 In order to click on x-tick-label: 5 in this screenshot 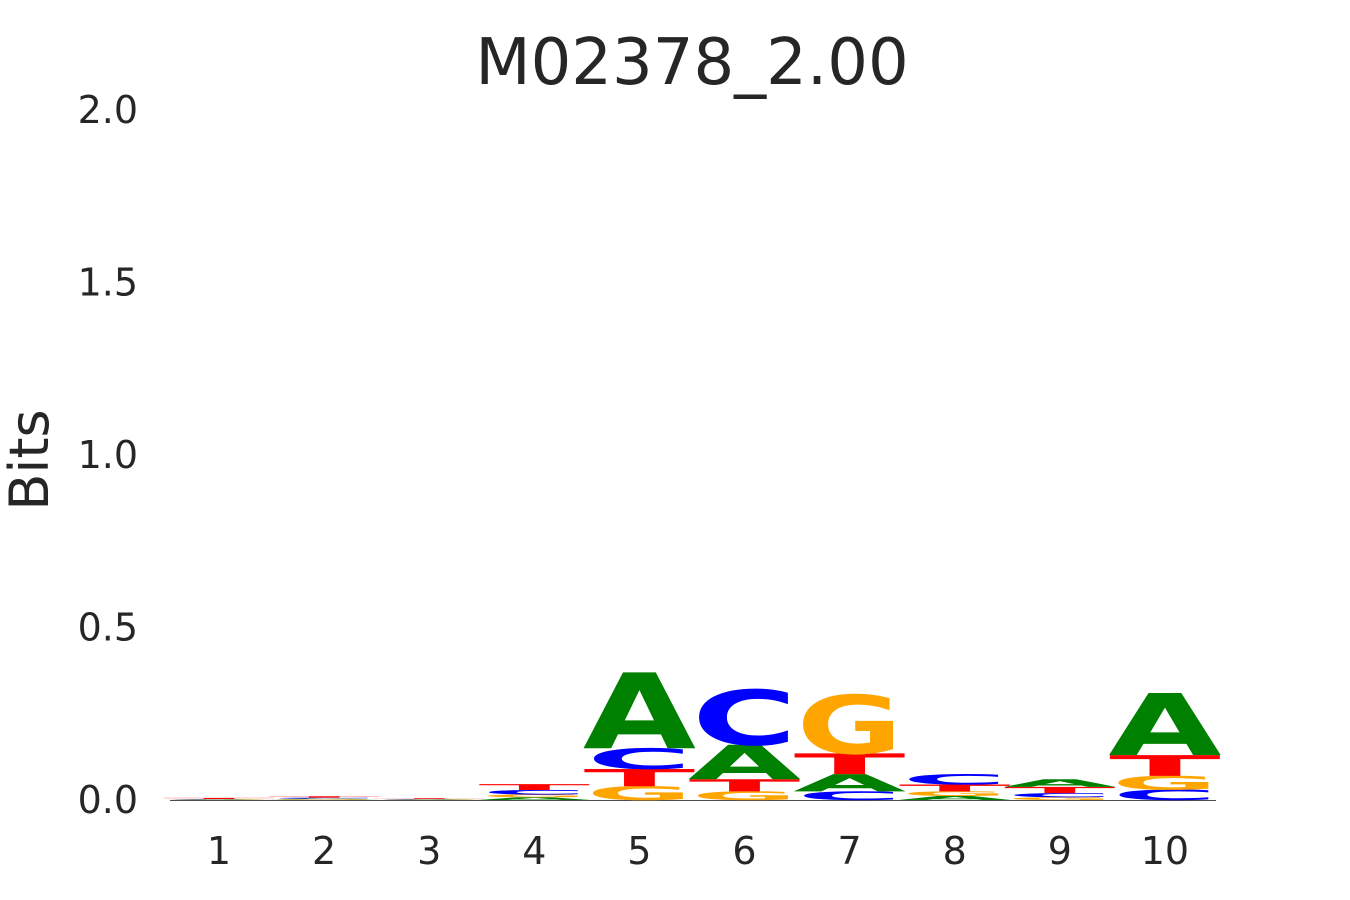, I will do `click(639, 851)`.